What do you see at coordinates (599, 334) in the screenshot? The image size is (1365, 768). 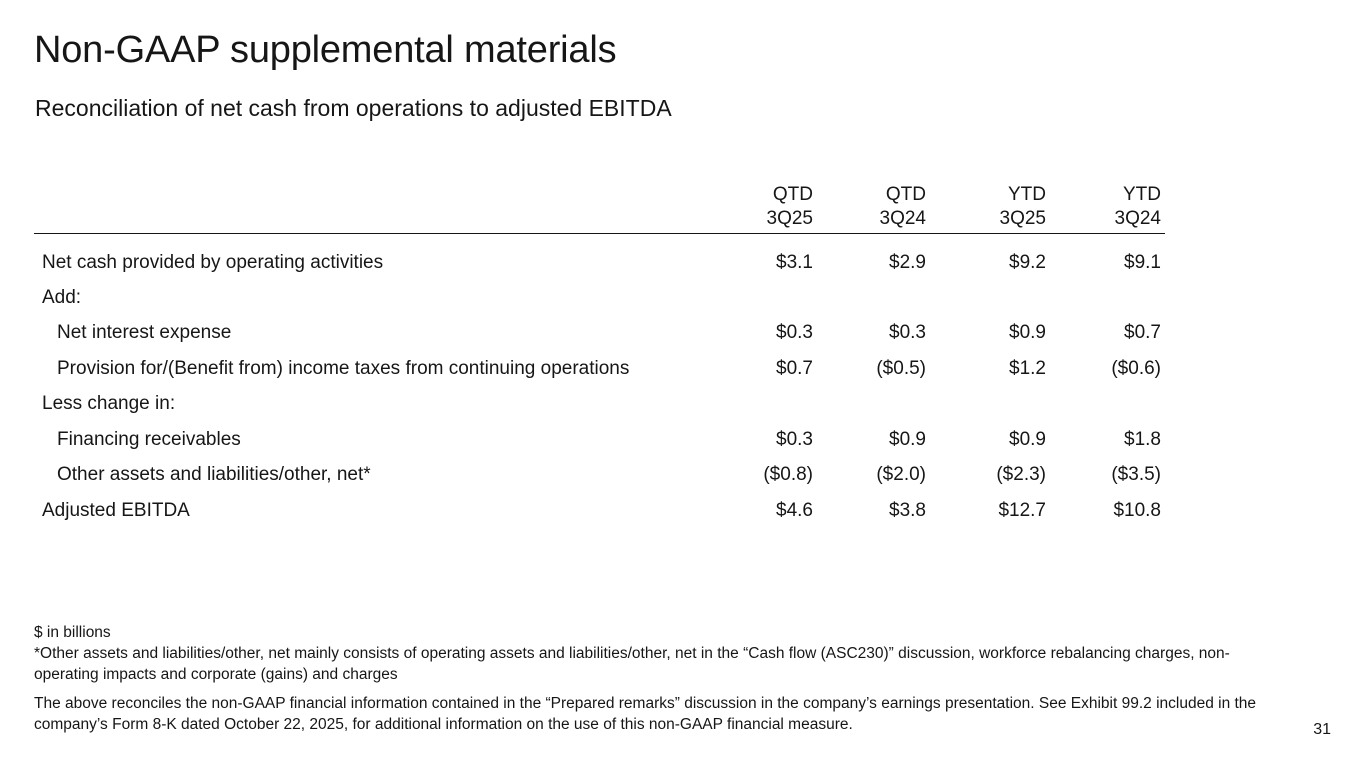 I see `table-row: Net interest expense $0.3 $0.3 $0.9 $0.7` at bounding box center [599, 334].